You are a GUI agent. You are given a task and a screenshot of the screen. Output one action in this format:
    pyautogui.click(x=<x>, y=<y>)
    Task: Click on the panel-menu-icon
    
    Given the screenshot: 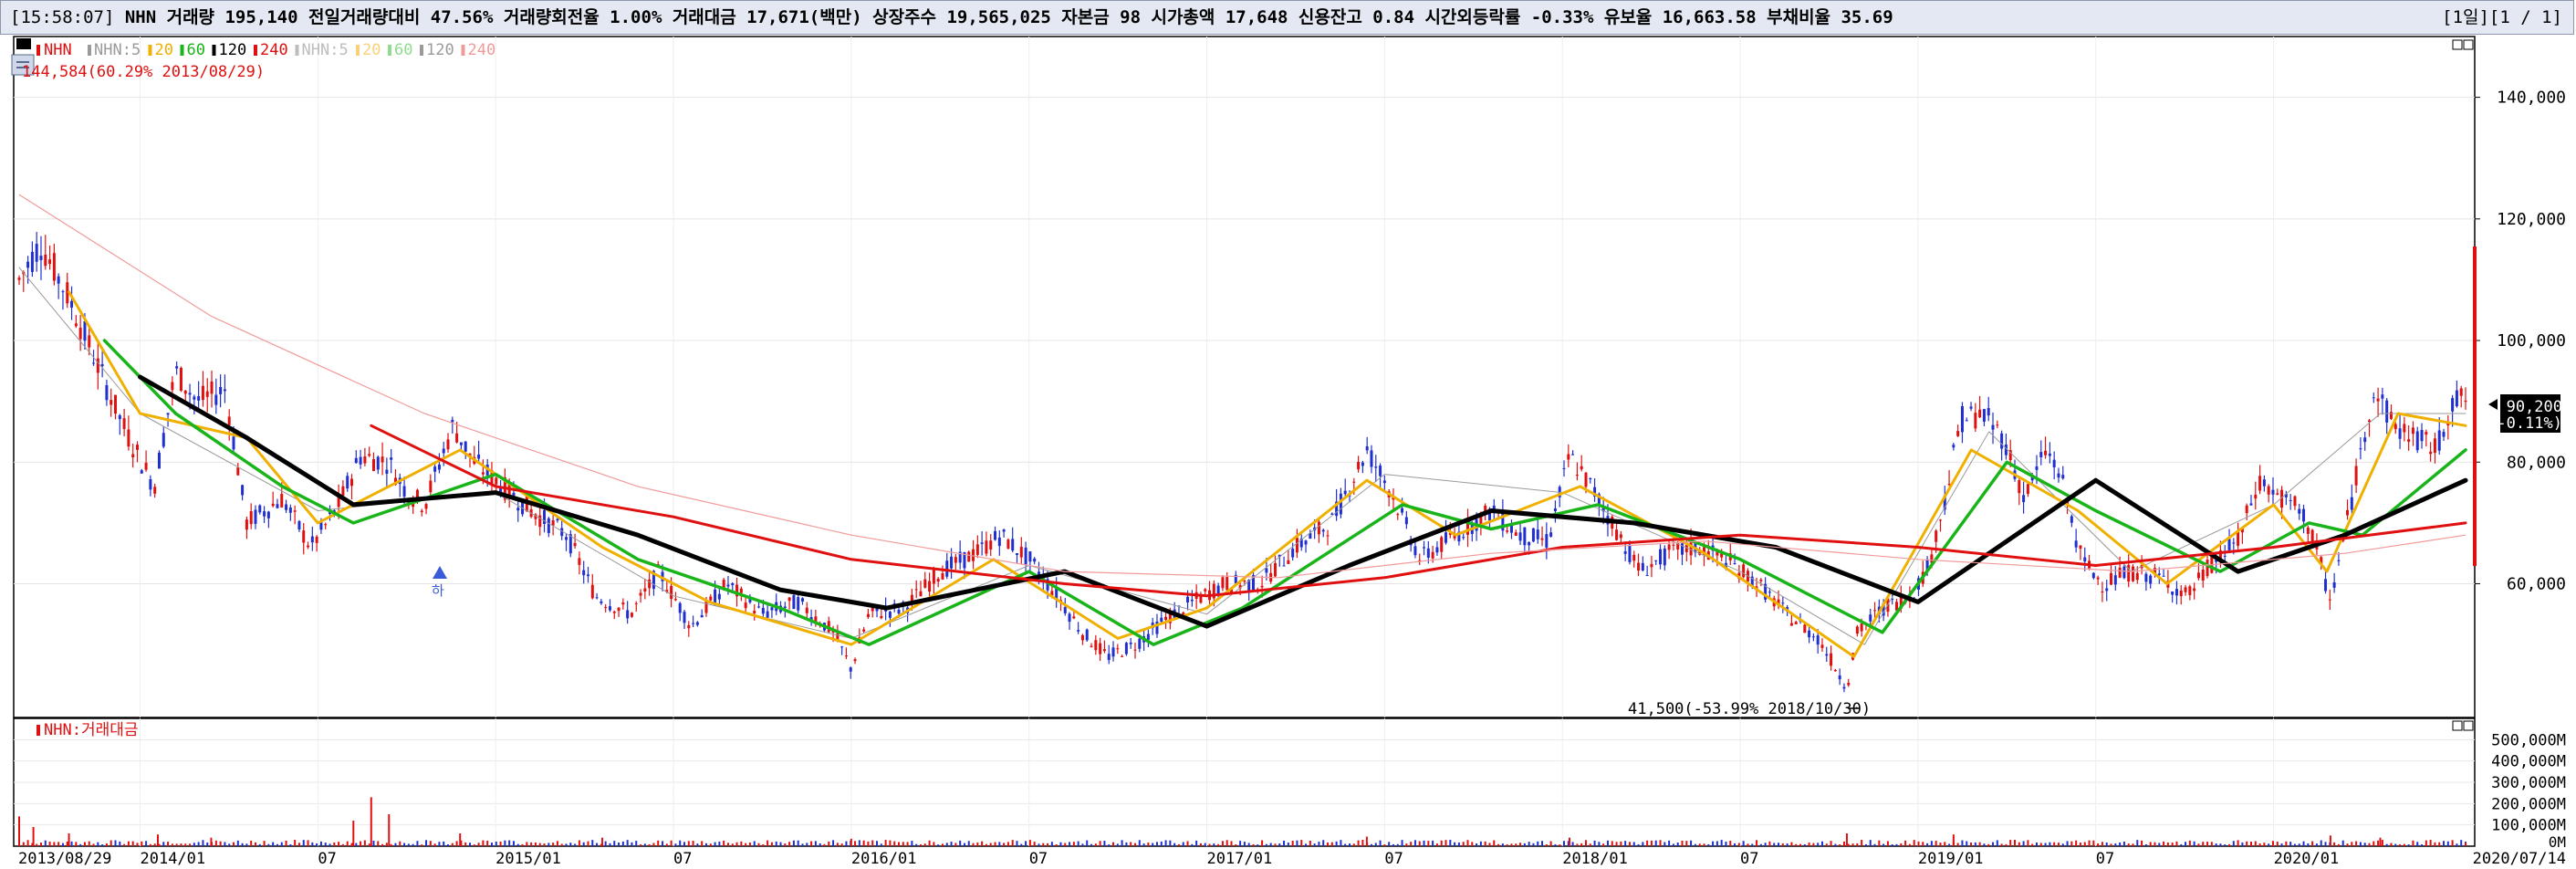 What is the action you would take?
    pyautogui.click(x=23, y=43)
    